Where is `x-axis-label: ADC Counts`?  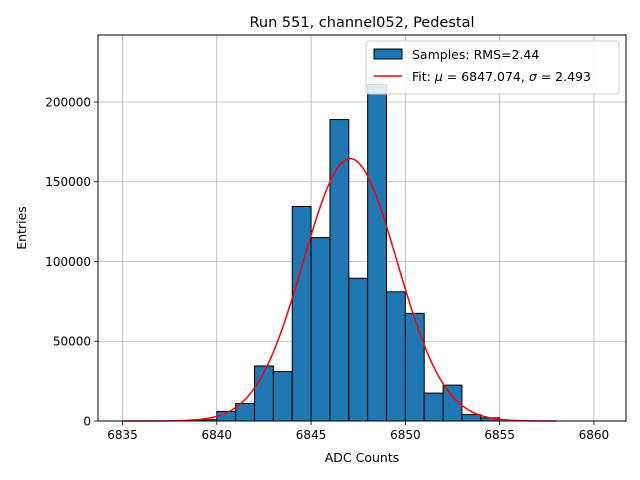 x-axis-label: ADC Counts is located at coordinates (362, 457).